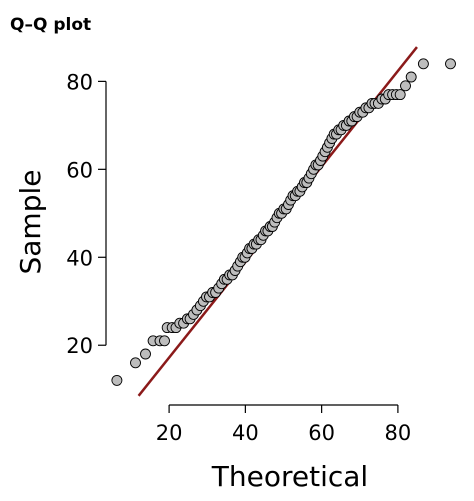 The image size is (474, 501). I want to click on y-tick-label: 80, so click(79, 82).